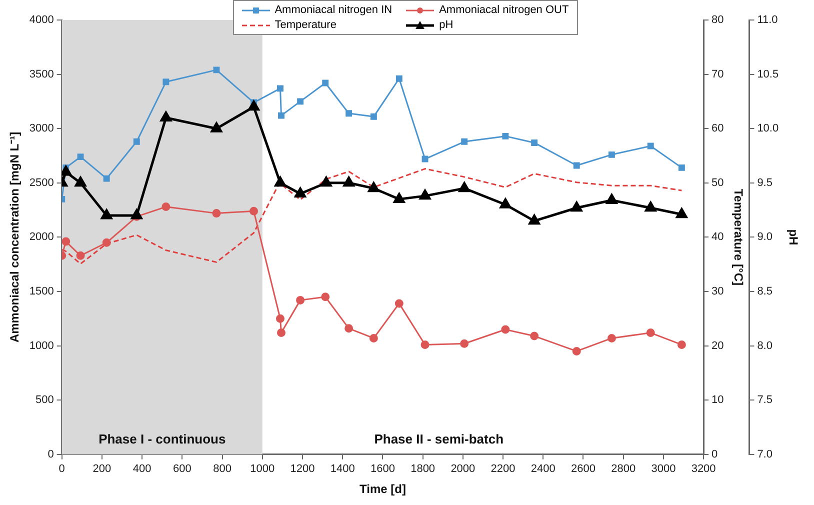  Describe the element at coordinates (182, 469) in the screenshot. I see `x-tick-label: 600` at that location.